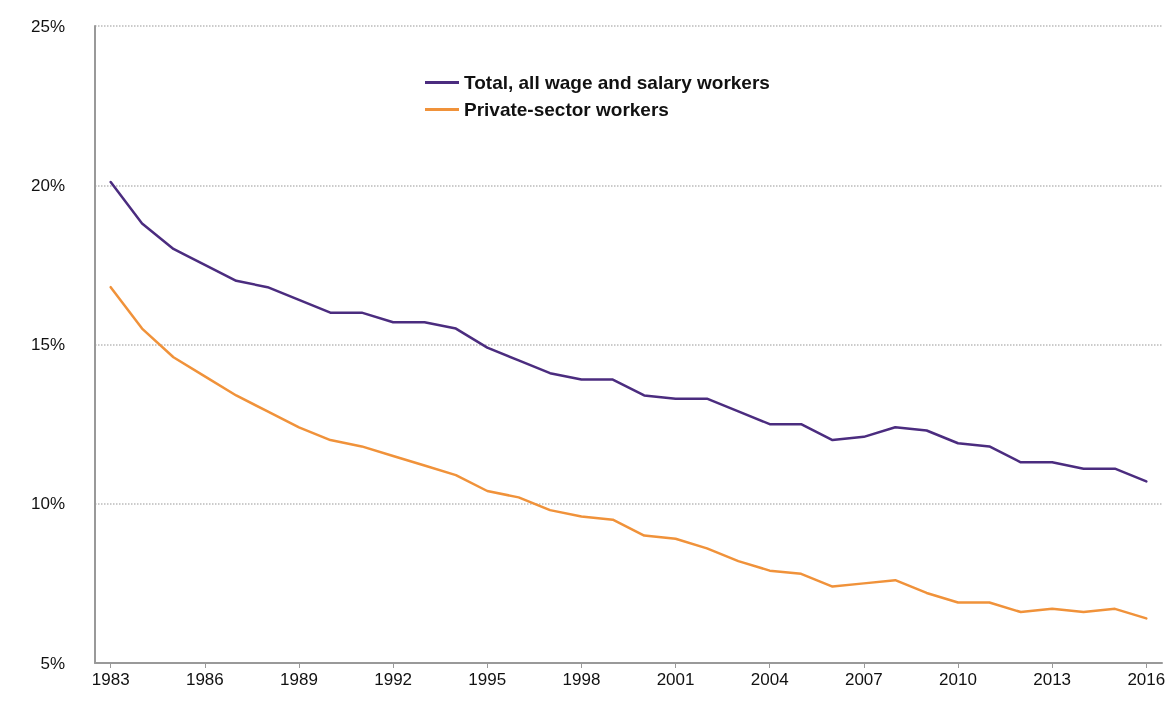 The image size is (1176, 711). What do you see at coordinates (617, 82) in the screenshot?
I see `legend-label: Total, all wage and salary workers` at bounding box center [617, 82].